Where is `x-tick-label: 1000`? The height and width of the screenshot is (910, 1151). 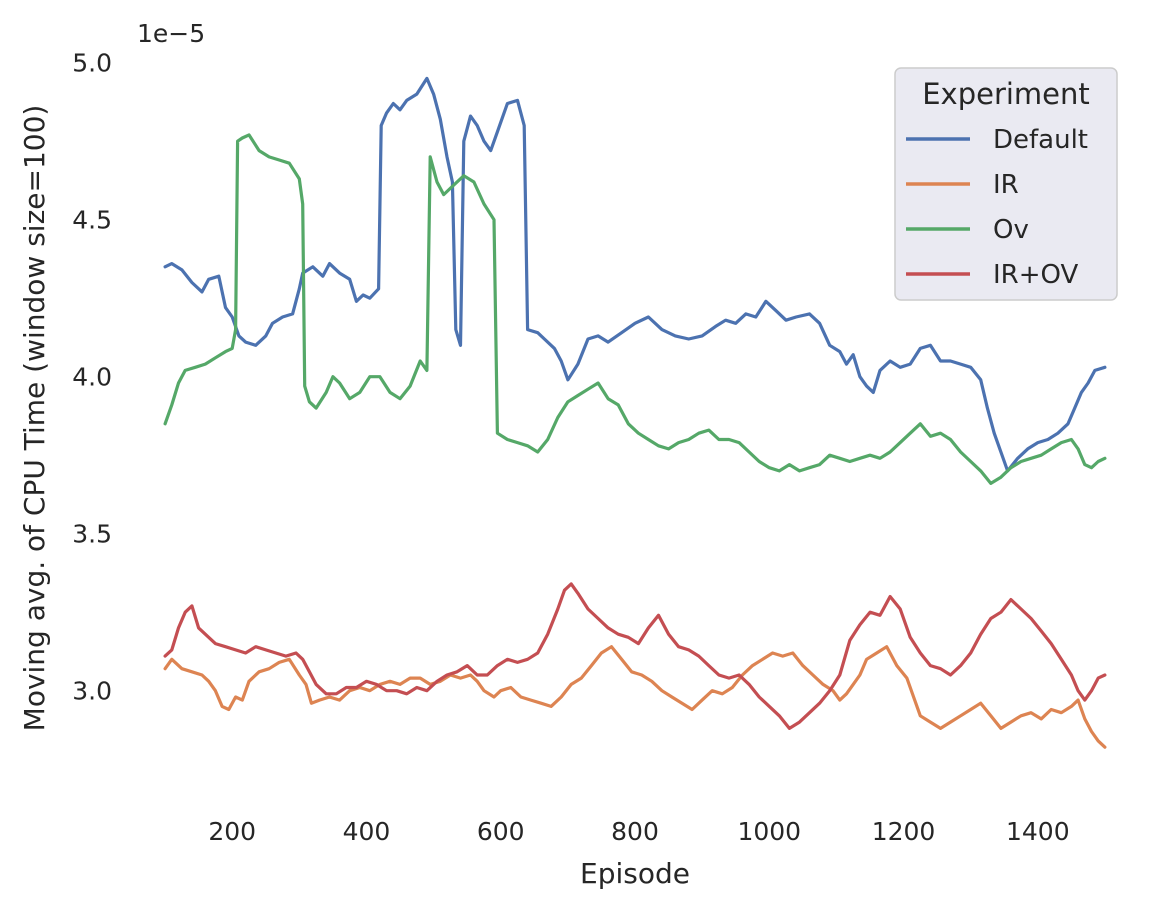
x-tick-label: 1000 is located at coordinates (769, 831).